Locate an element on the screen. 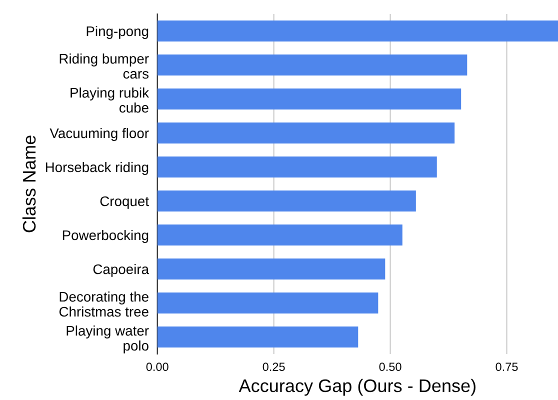 The image size is (558, 400). x-tick-label: 0.25 is located at coordinates (273, 367).